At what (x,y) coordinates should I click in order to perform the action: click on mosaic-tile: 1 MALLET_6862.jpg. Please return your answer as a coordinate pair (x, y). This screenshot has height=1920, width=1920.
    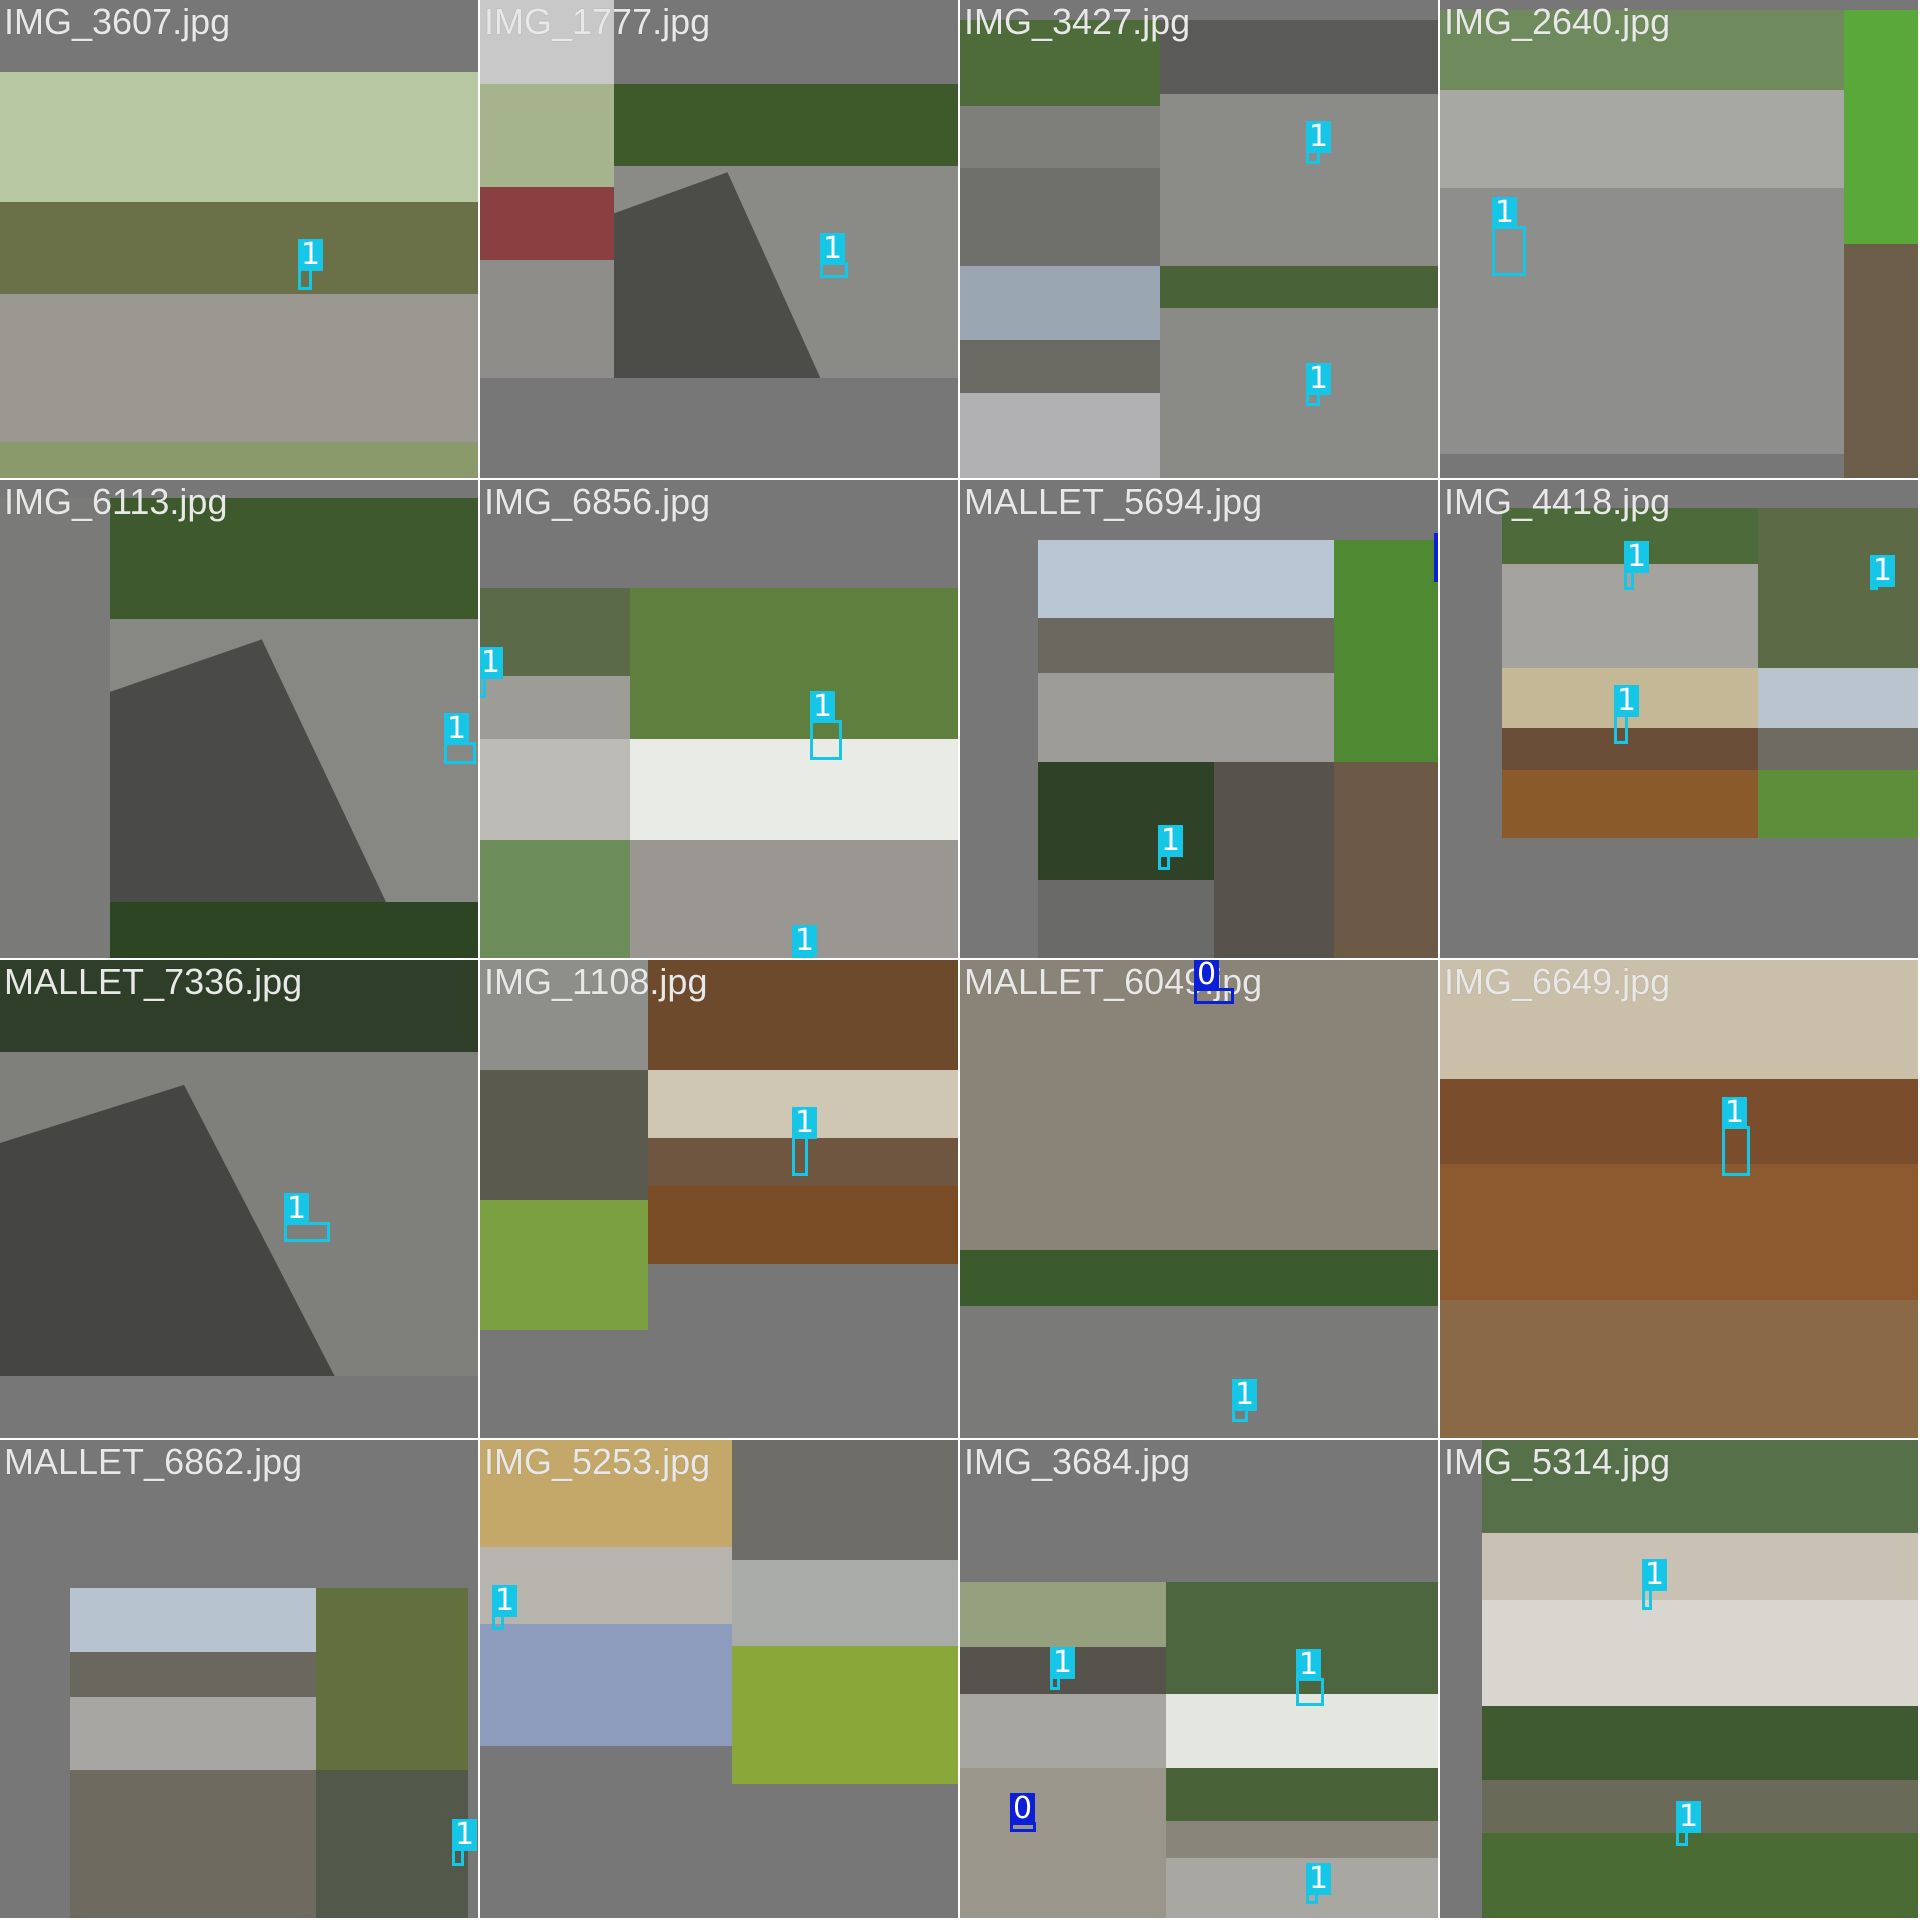
    Looking at the image, I should click on (239, 1679).